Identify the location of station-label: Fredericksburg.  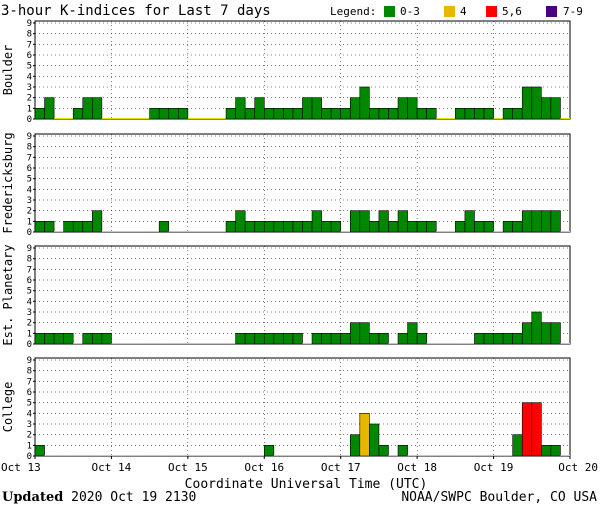
(8, 182).